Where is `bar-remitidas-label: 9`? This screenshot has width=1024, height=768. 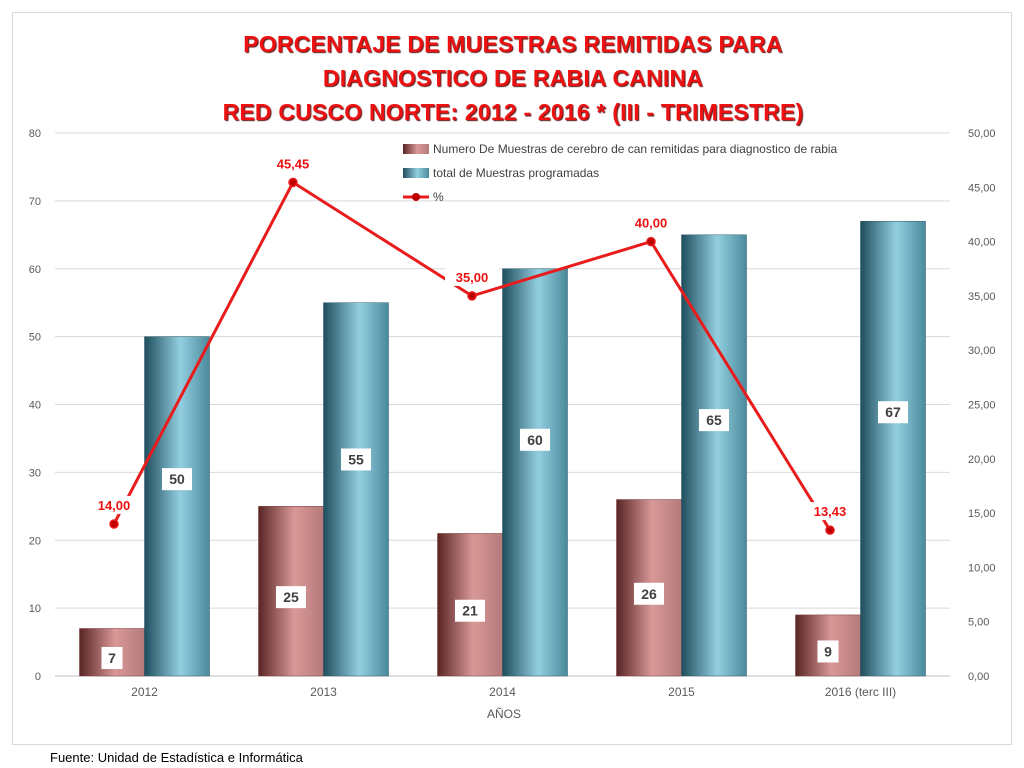
bar-remitidas-label: 9 is located at coordinates (828, 651).